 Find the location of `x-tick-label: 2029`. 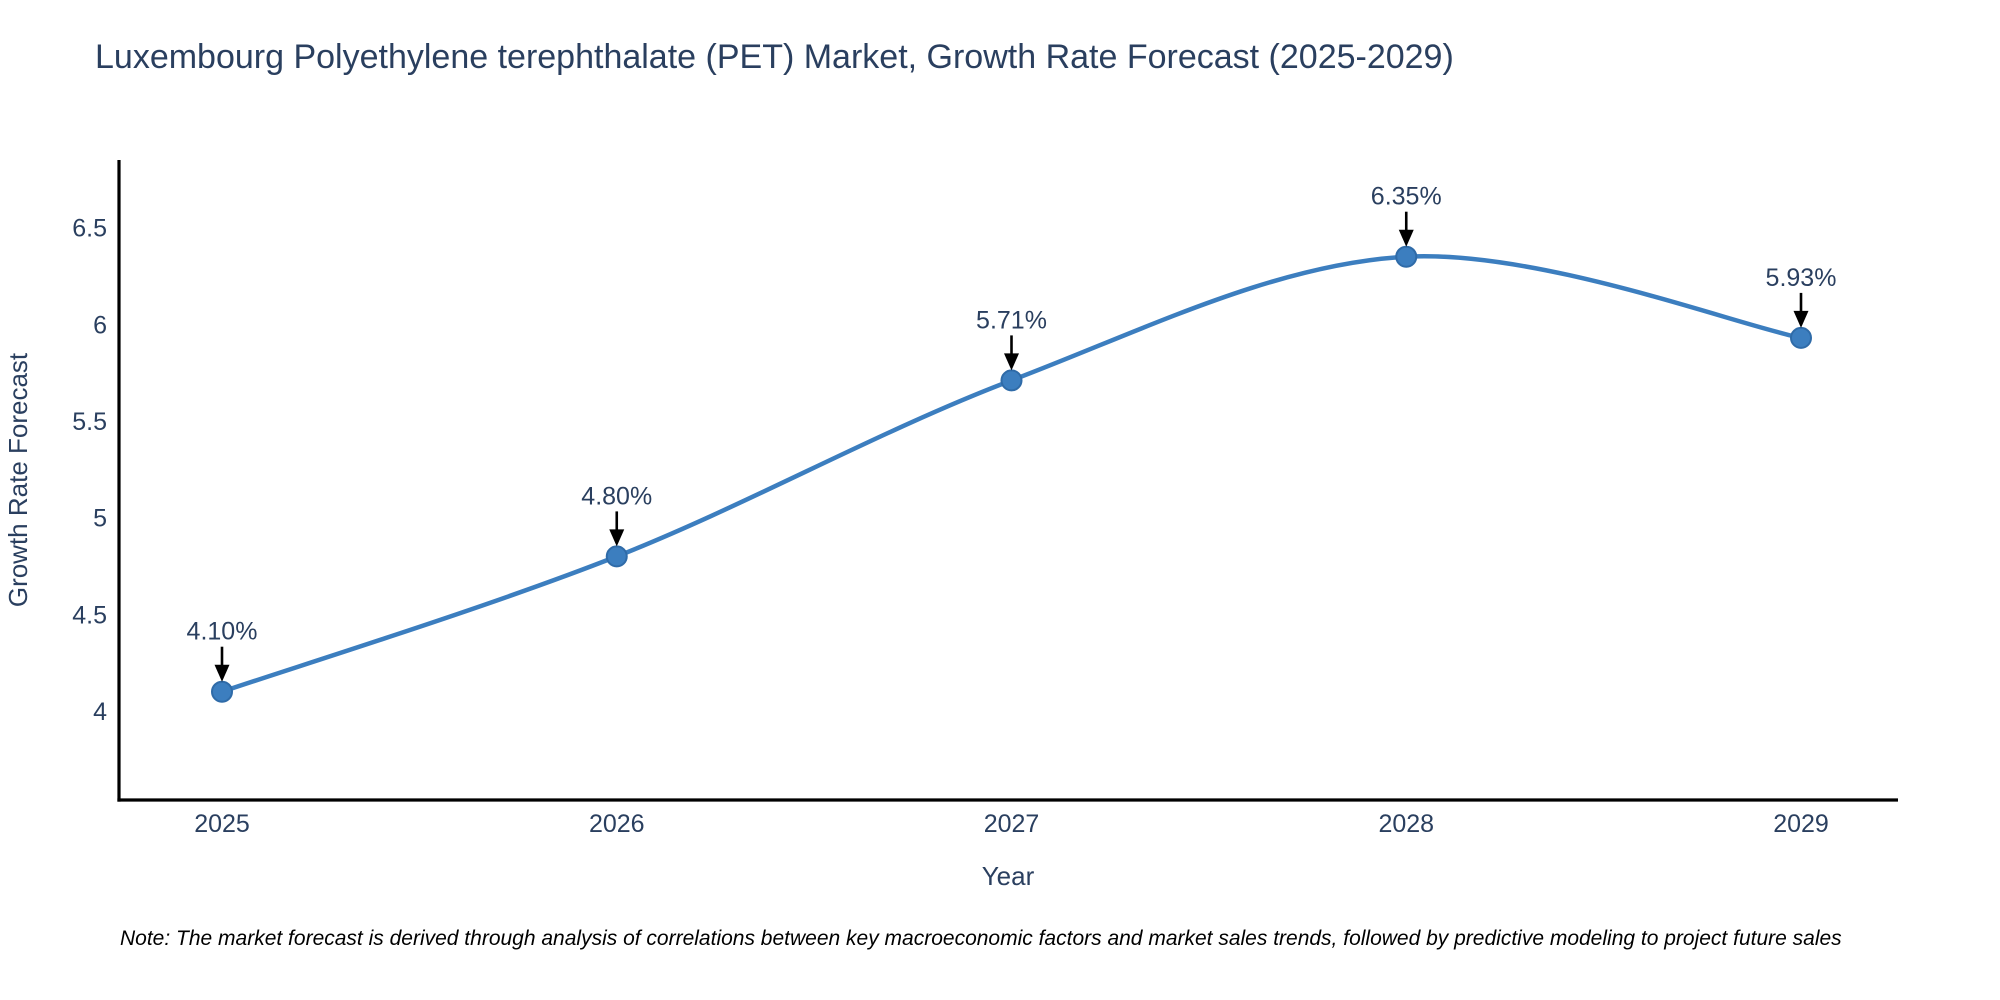

x-tick-label: 2029 is located at coordinates (1801, 824).